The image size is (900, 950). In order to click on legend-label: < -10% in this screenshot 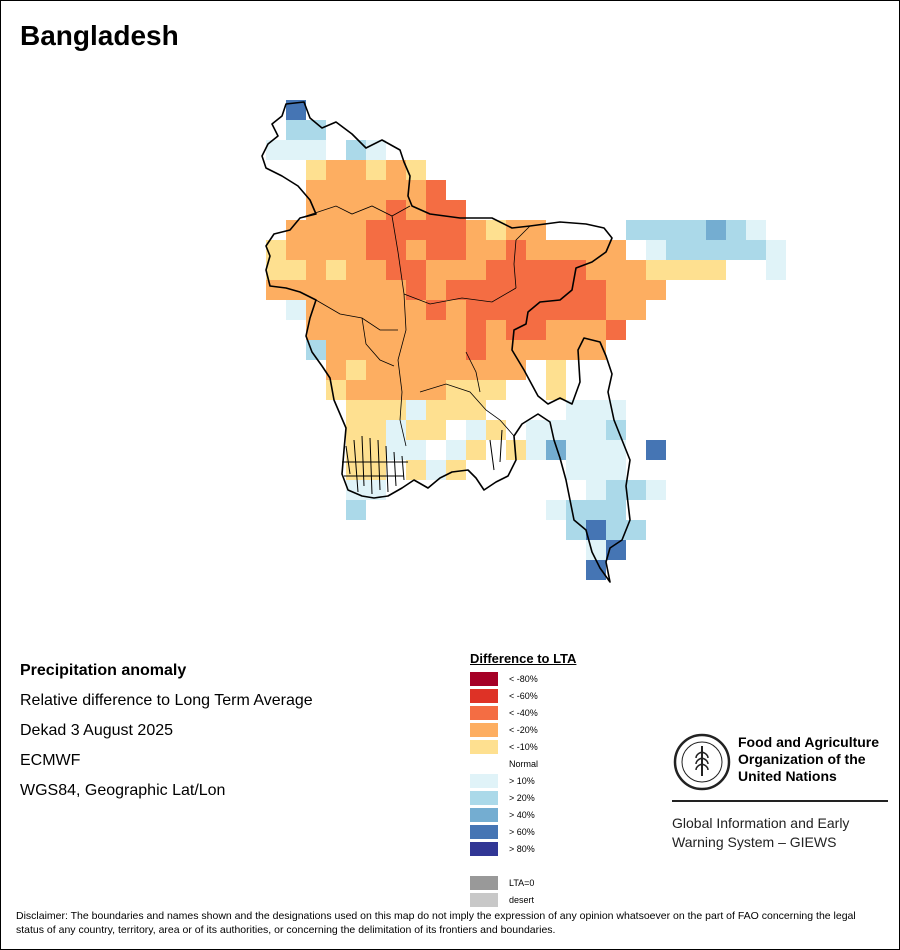, I will do `click(523, 747)`.